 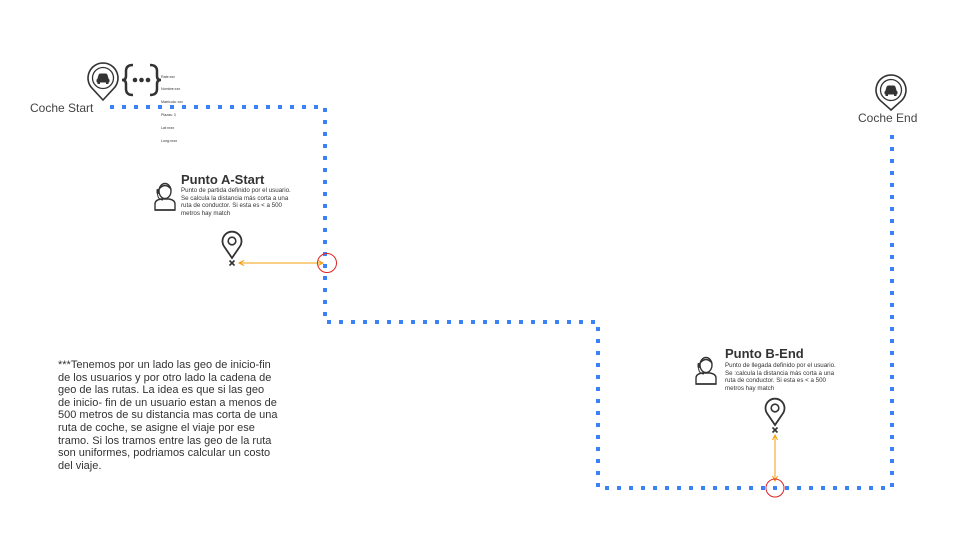 I want to click on punto-a-title: Punto A-Start, so click(x=223, y=179).